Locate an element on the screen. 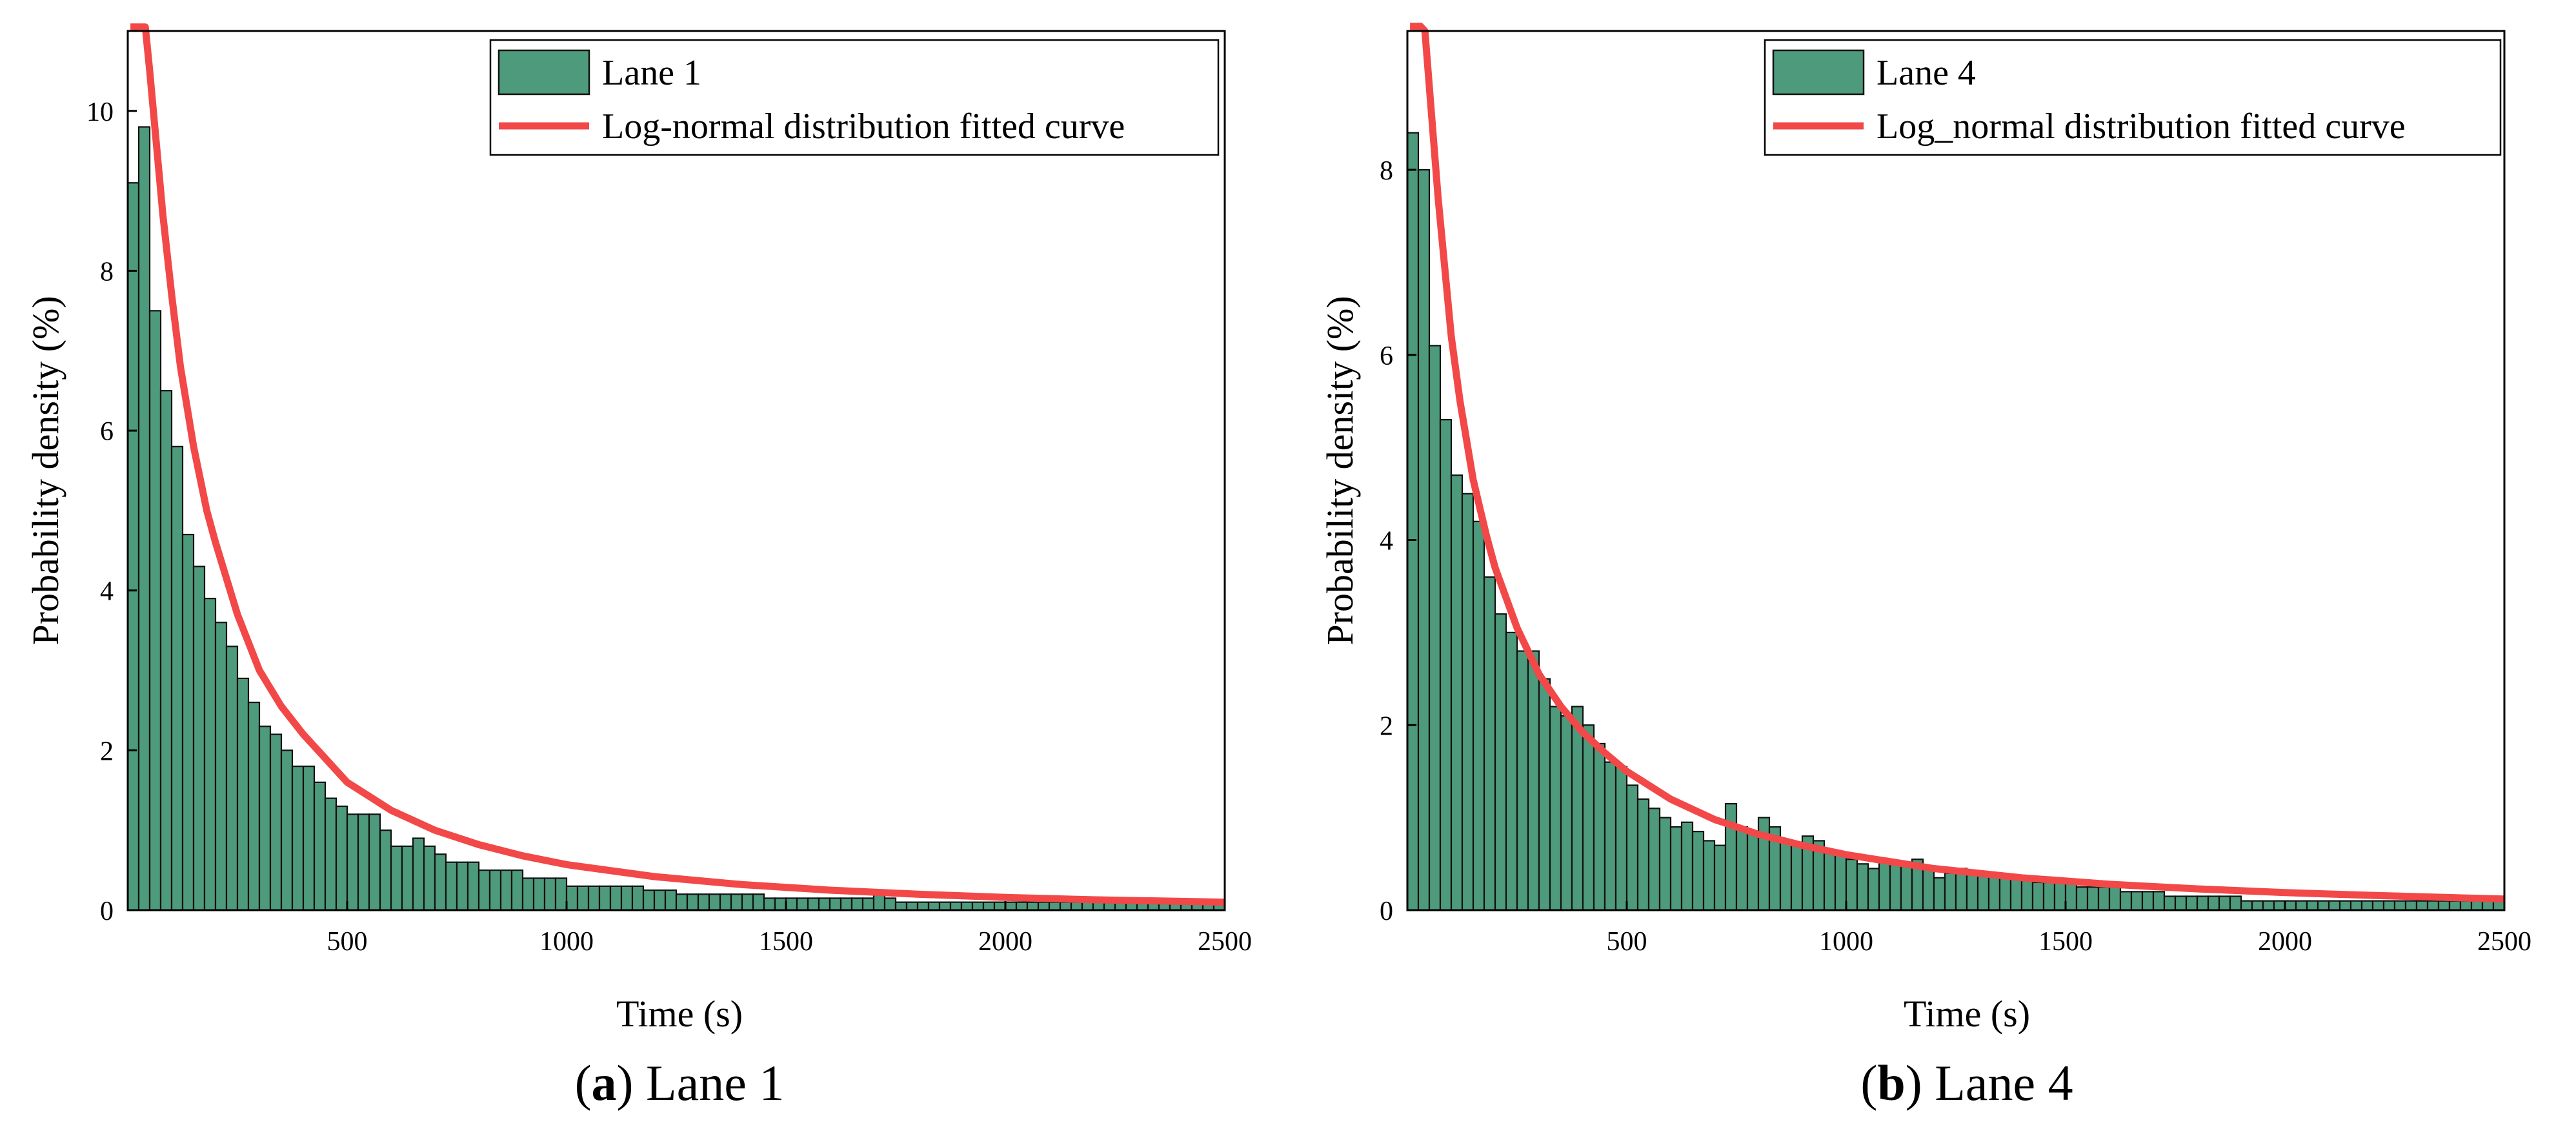 Image resolution: width=2576 pixels, height=1129 pixels. caption-letter: b is located at coordinates (1891, 1083).